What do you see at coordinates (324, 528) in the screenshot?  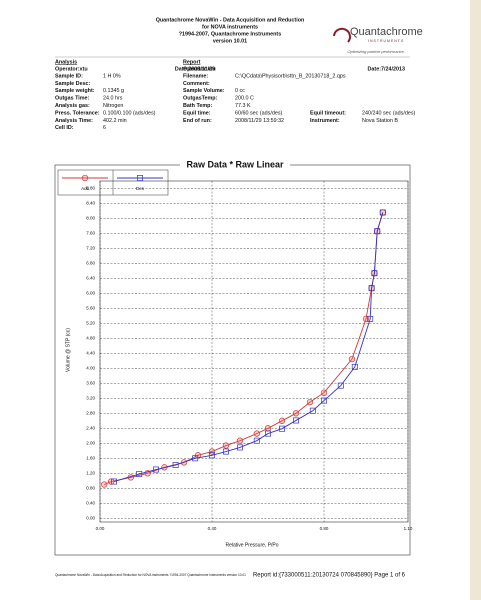 I see `x-tick-label: 0.80` at bounding box center [324, 528].